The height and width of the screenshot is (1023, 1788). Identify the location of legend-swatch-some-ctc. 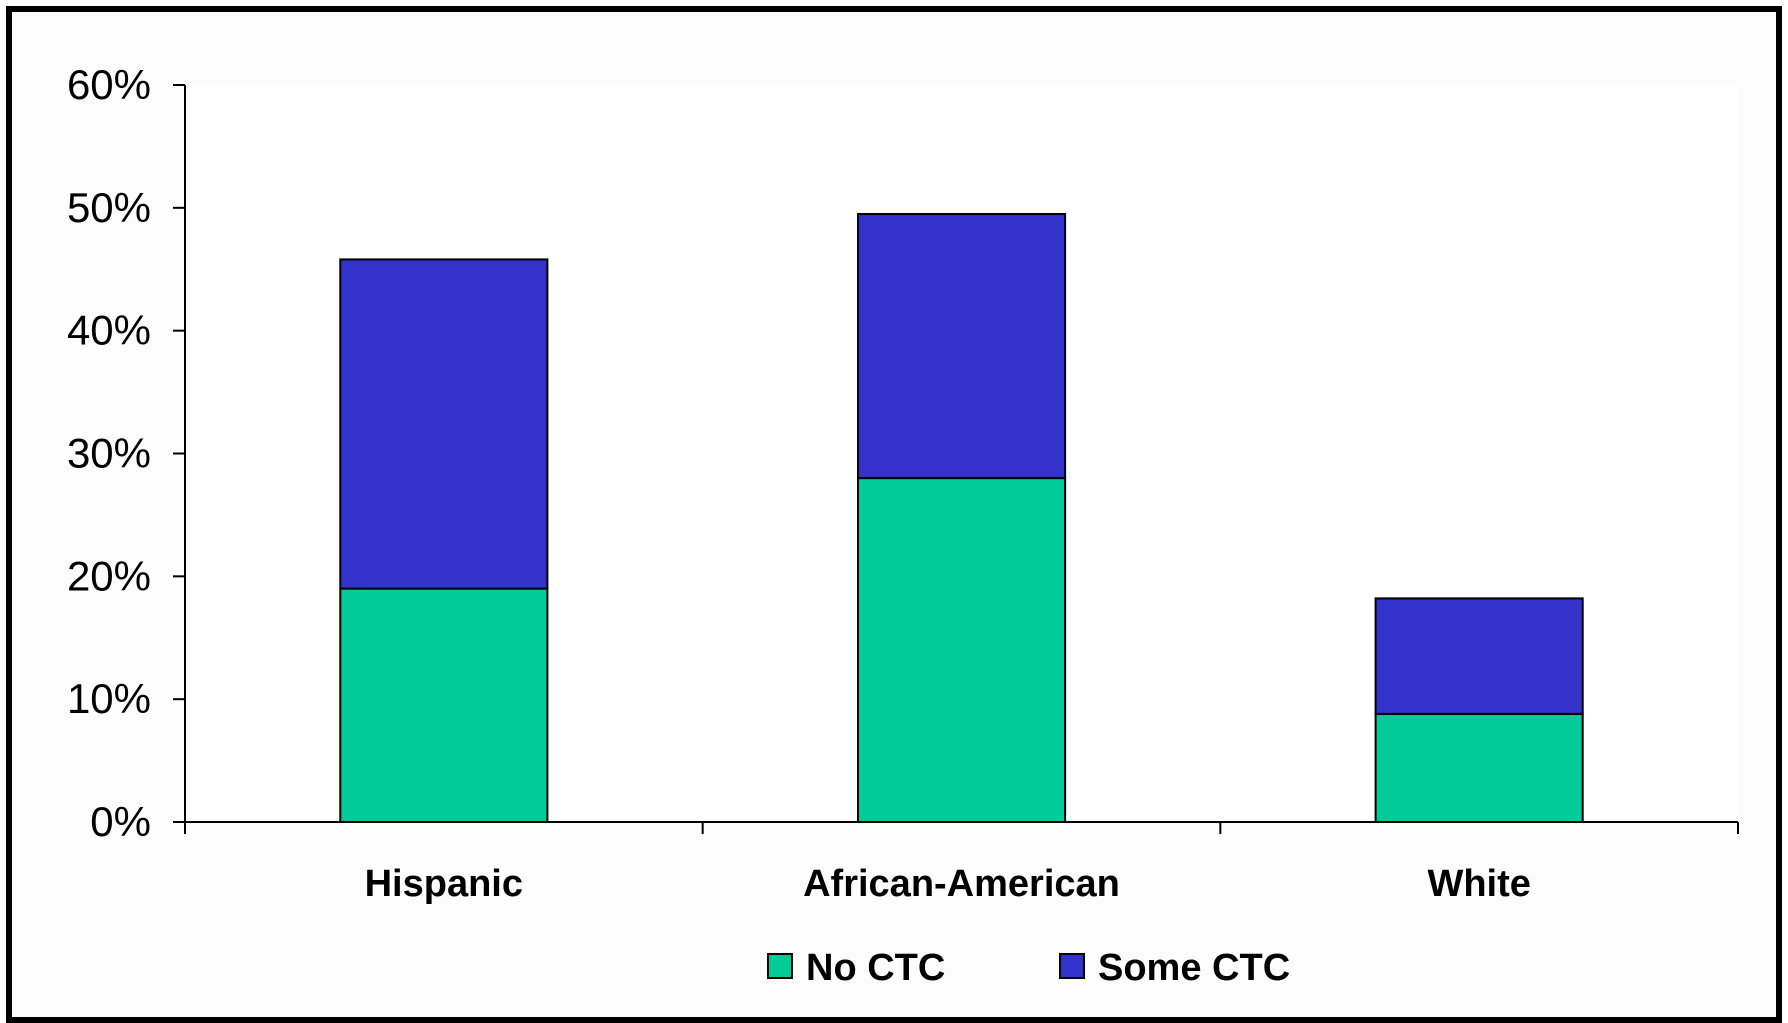
(1072, 966).